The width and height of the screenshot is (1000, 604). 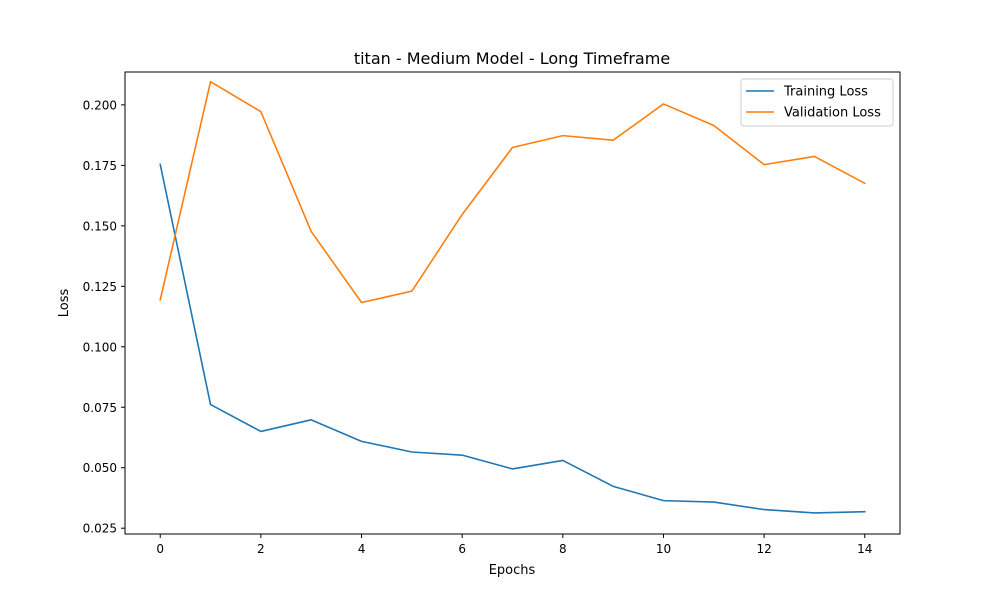 I want to click on y-tick-label: 0.125, so click(x=100, y=287).